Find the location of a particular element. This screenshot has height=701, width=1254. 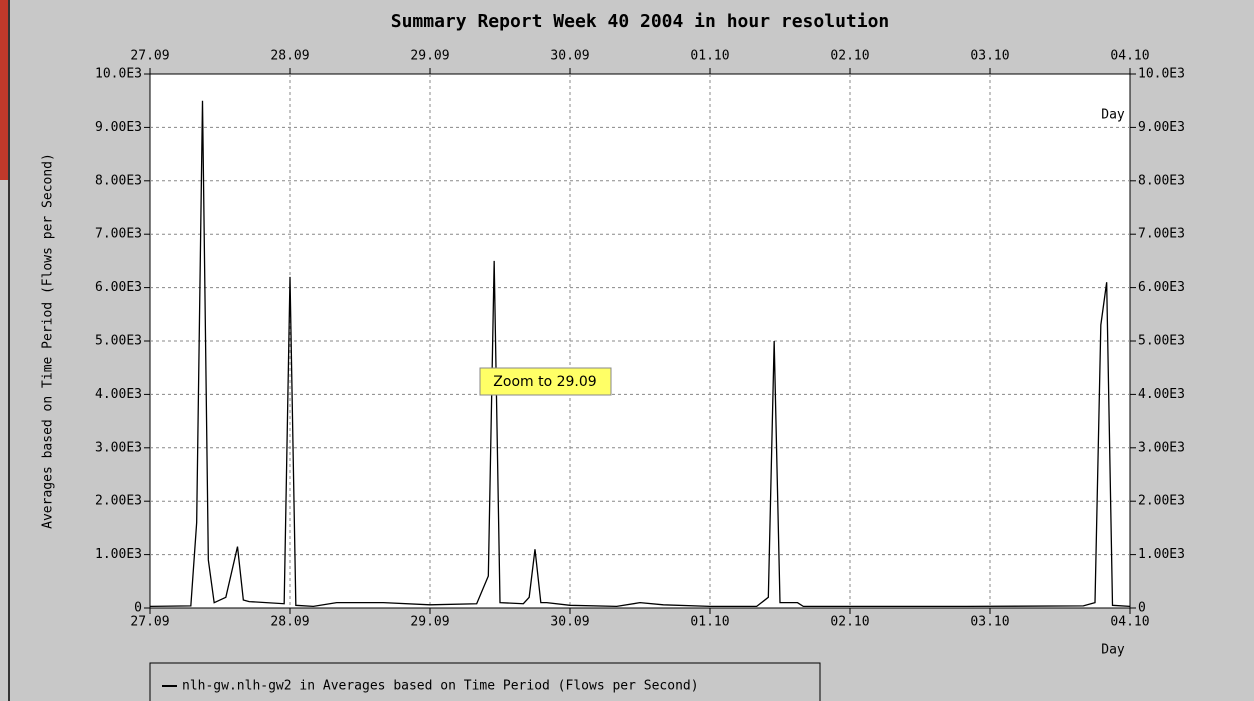

x-top-tick-label: 03.10 is located at coordinates (989, 56).